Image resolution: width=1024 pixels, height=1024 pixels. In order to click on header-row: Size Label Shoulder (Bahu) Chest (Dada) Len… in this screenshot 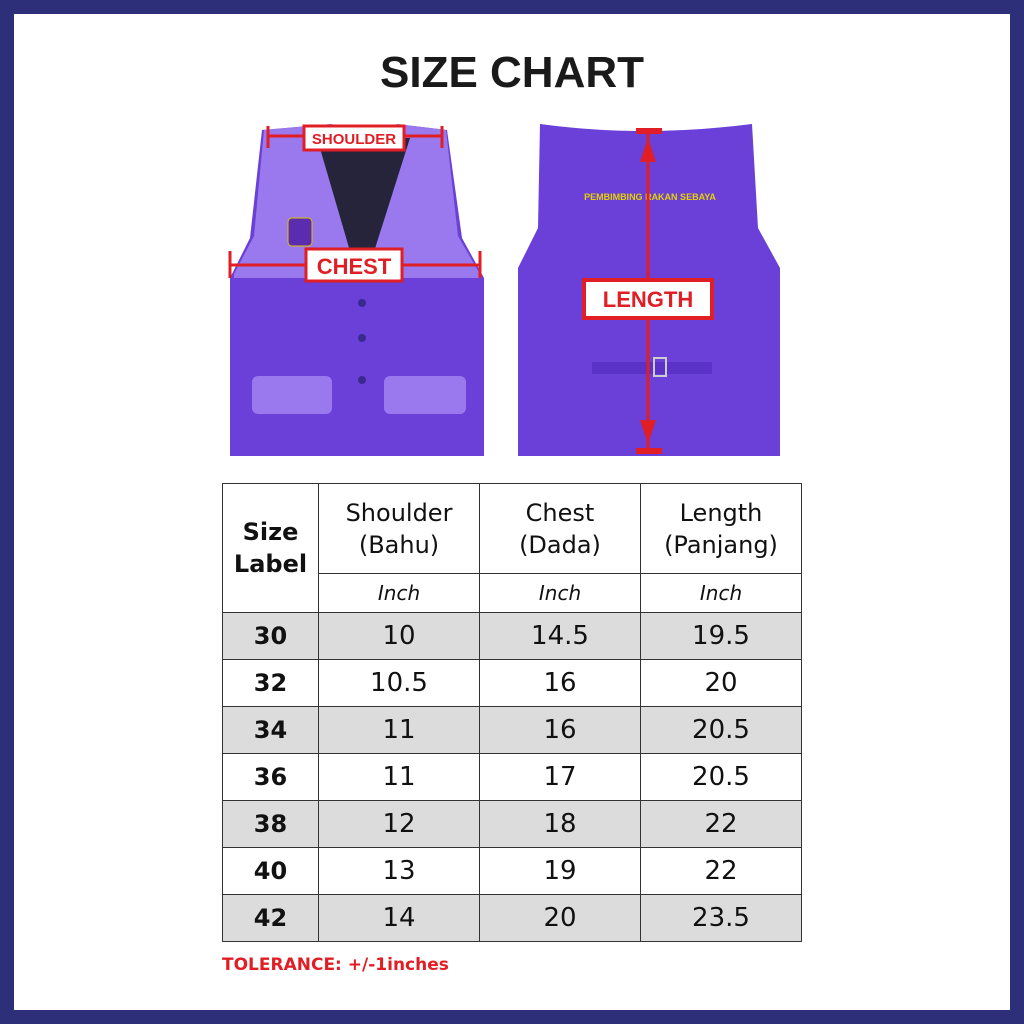, I will do `click(512, 548)`.